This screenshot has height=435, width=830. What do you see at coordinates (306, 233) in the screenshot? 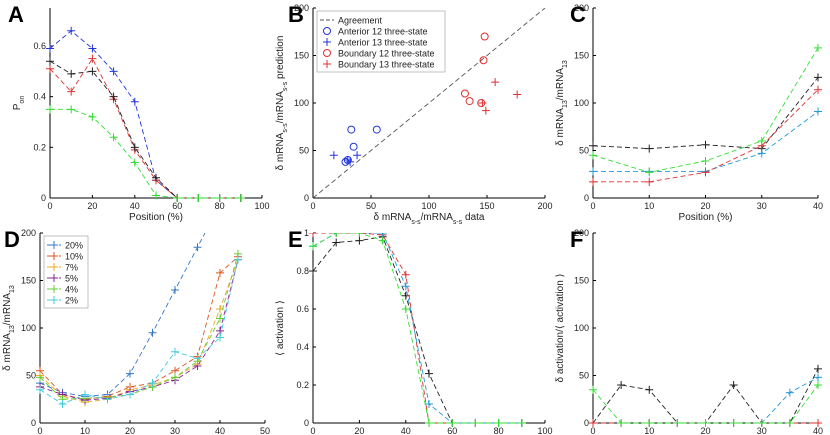
I see `y-tick-label: 1` at bounding box center [306, 233].